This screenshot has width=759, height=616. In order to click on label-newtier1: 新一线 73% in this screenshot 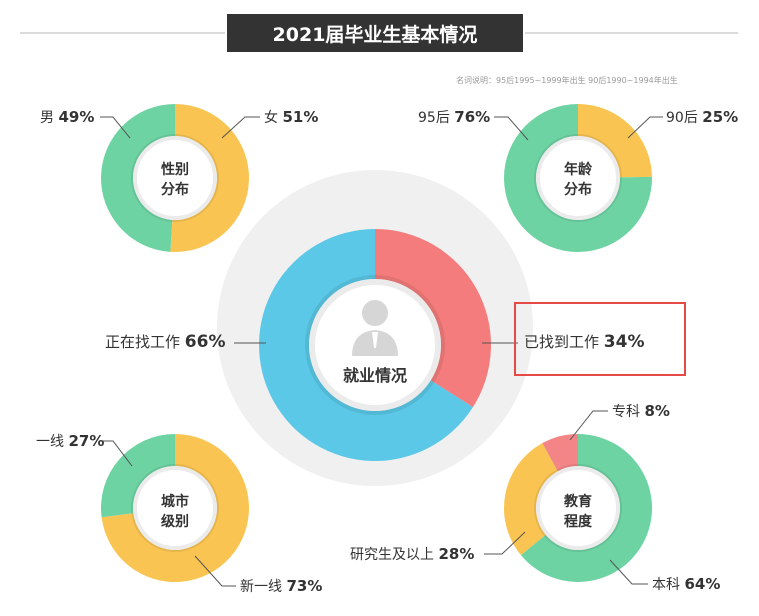, I will do `click(281, 586)`.